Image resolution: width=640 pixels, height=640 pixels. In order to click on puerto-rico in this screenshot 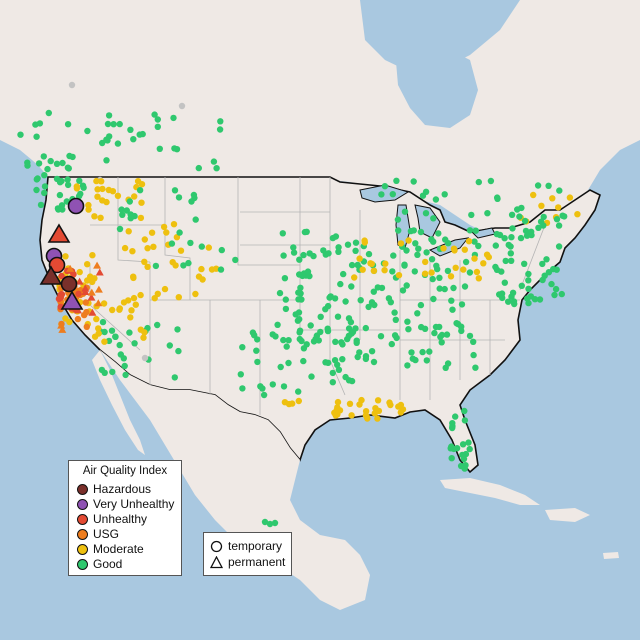, I will do `click(611, 555)`.